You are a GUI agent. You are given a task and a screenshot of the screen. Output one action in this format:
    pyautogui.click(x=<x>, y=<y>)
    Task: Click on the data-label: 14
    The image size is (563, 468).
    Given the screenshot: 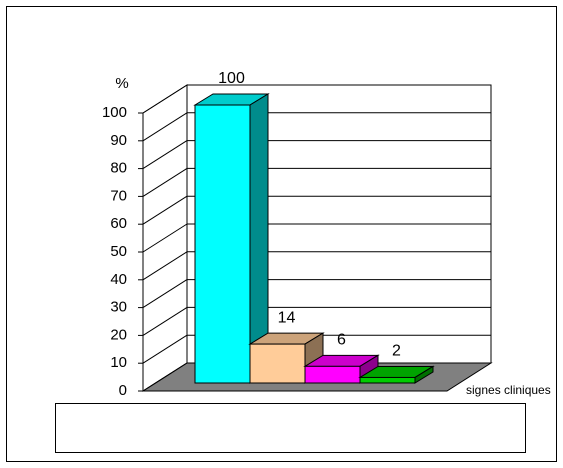 What is the action you would take?
    pyautogui.click(x=287, y=317)
    